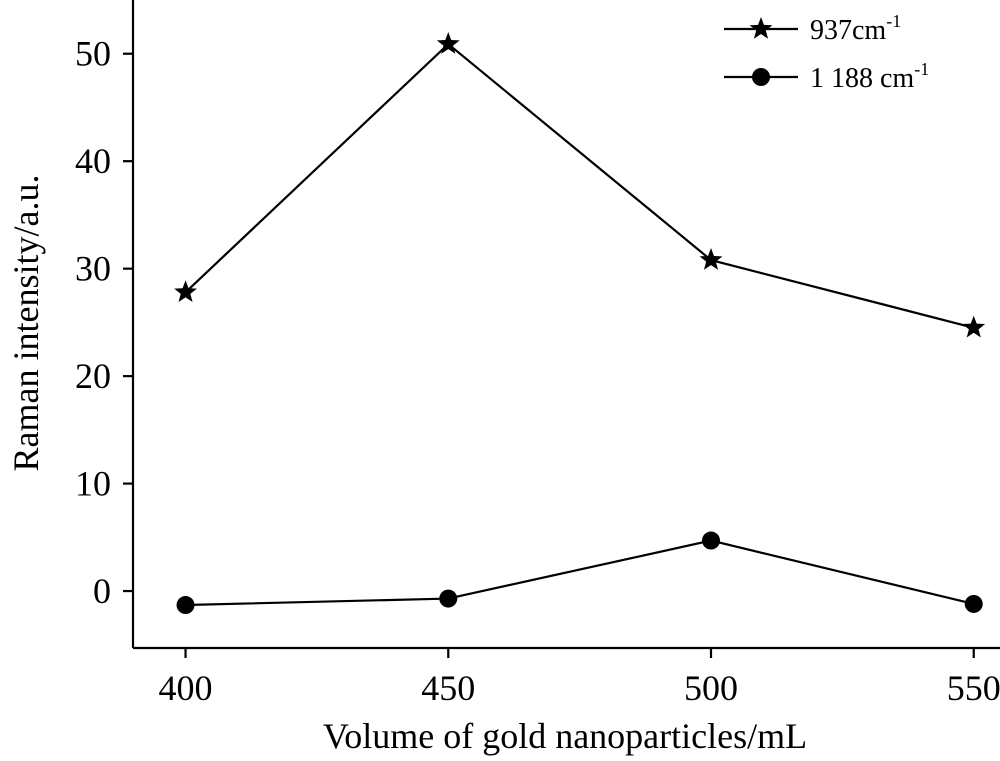 This screenshot has height=761, width=1000. What do you see at coordinates (104, 322) in the screenshot?
I see `y-ticks: 0 10 20 30 40 50` at bounding box center [104, 322].